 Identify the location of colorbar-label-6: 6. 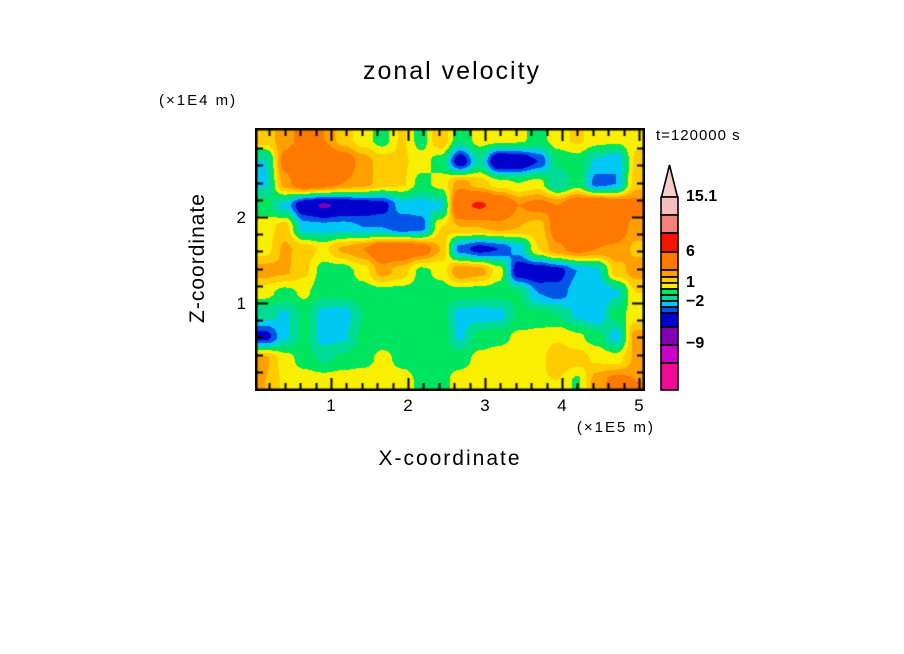
(690, 251).